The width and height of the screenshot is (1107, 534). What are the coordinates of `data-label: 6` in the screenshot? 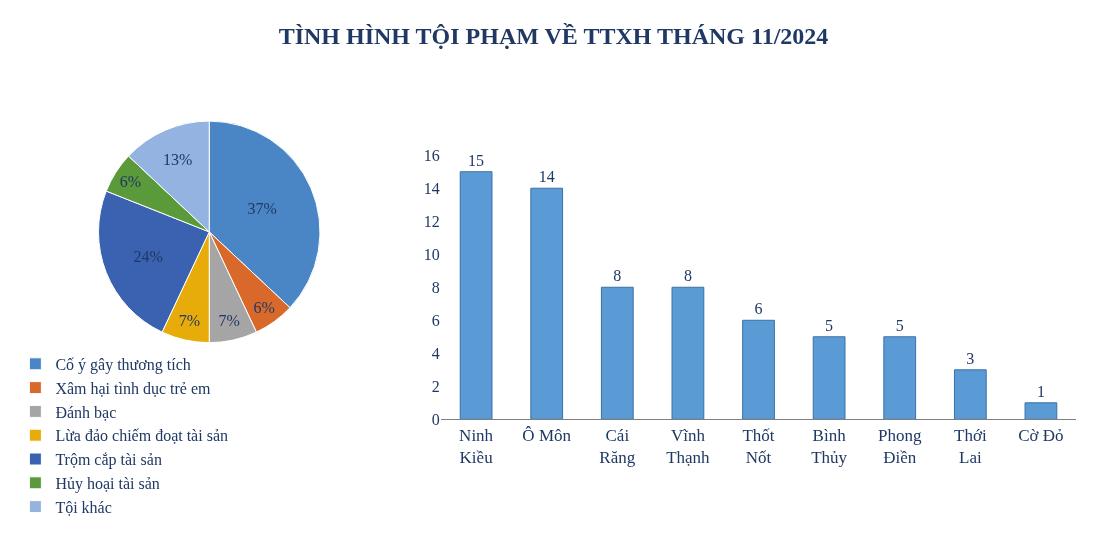 It's located at (758, 309).